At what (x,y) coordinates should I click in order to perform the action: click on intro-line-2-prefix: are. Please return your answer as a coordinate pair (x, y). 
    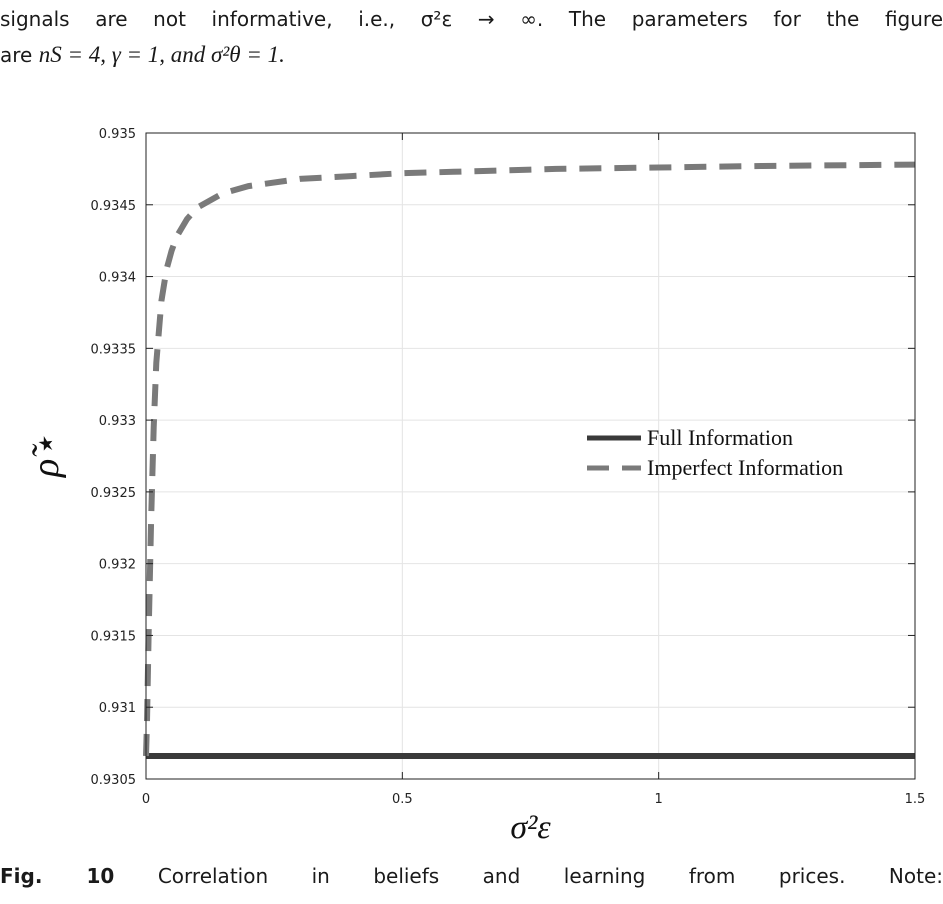
    Looking at the image, I should click on (16, 55).